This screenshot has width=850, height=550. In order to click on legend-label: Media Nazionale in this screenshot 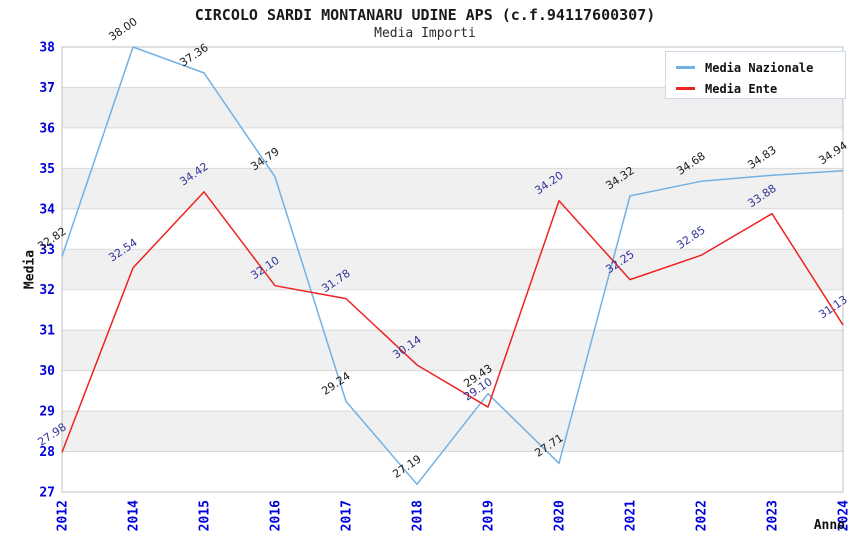, I will do `click(759, 67)`.